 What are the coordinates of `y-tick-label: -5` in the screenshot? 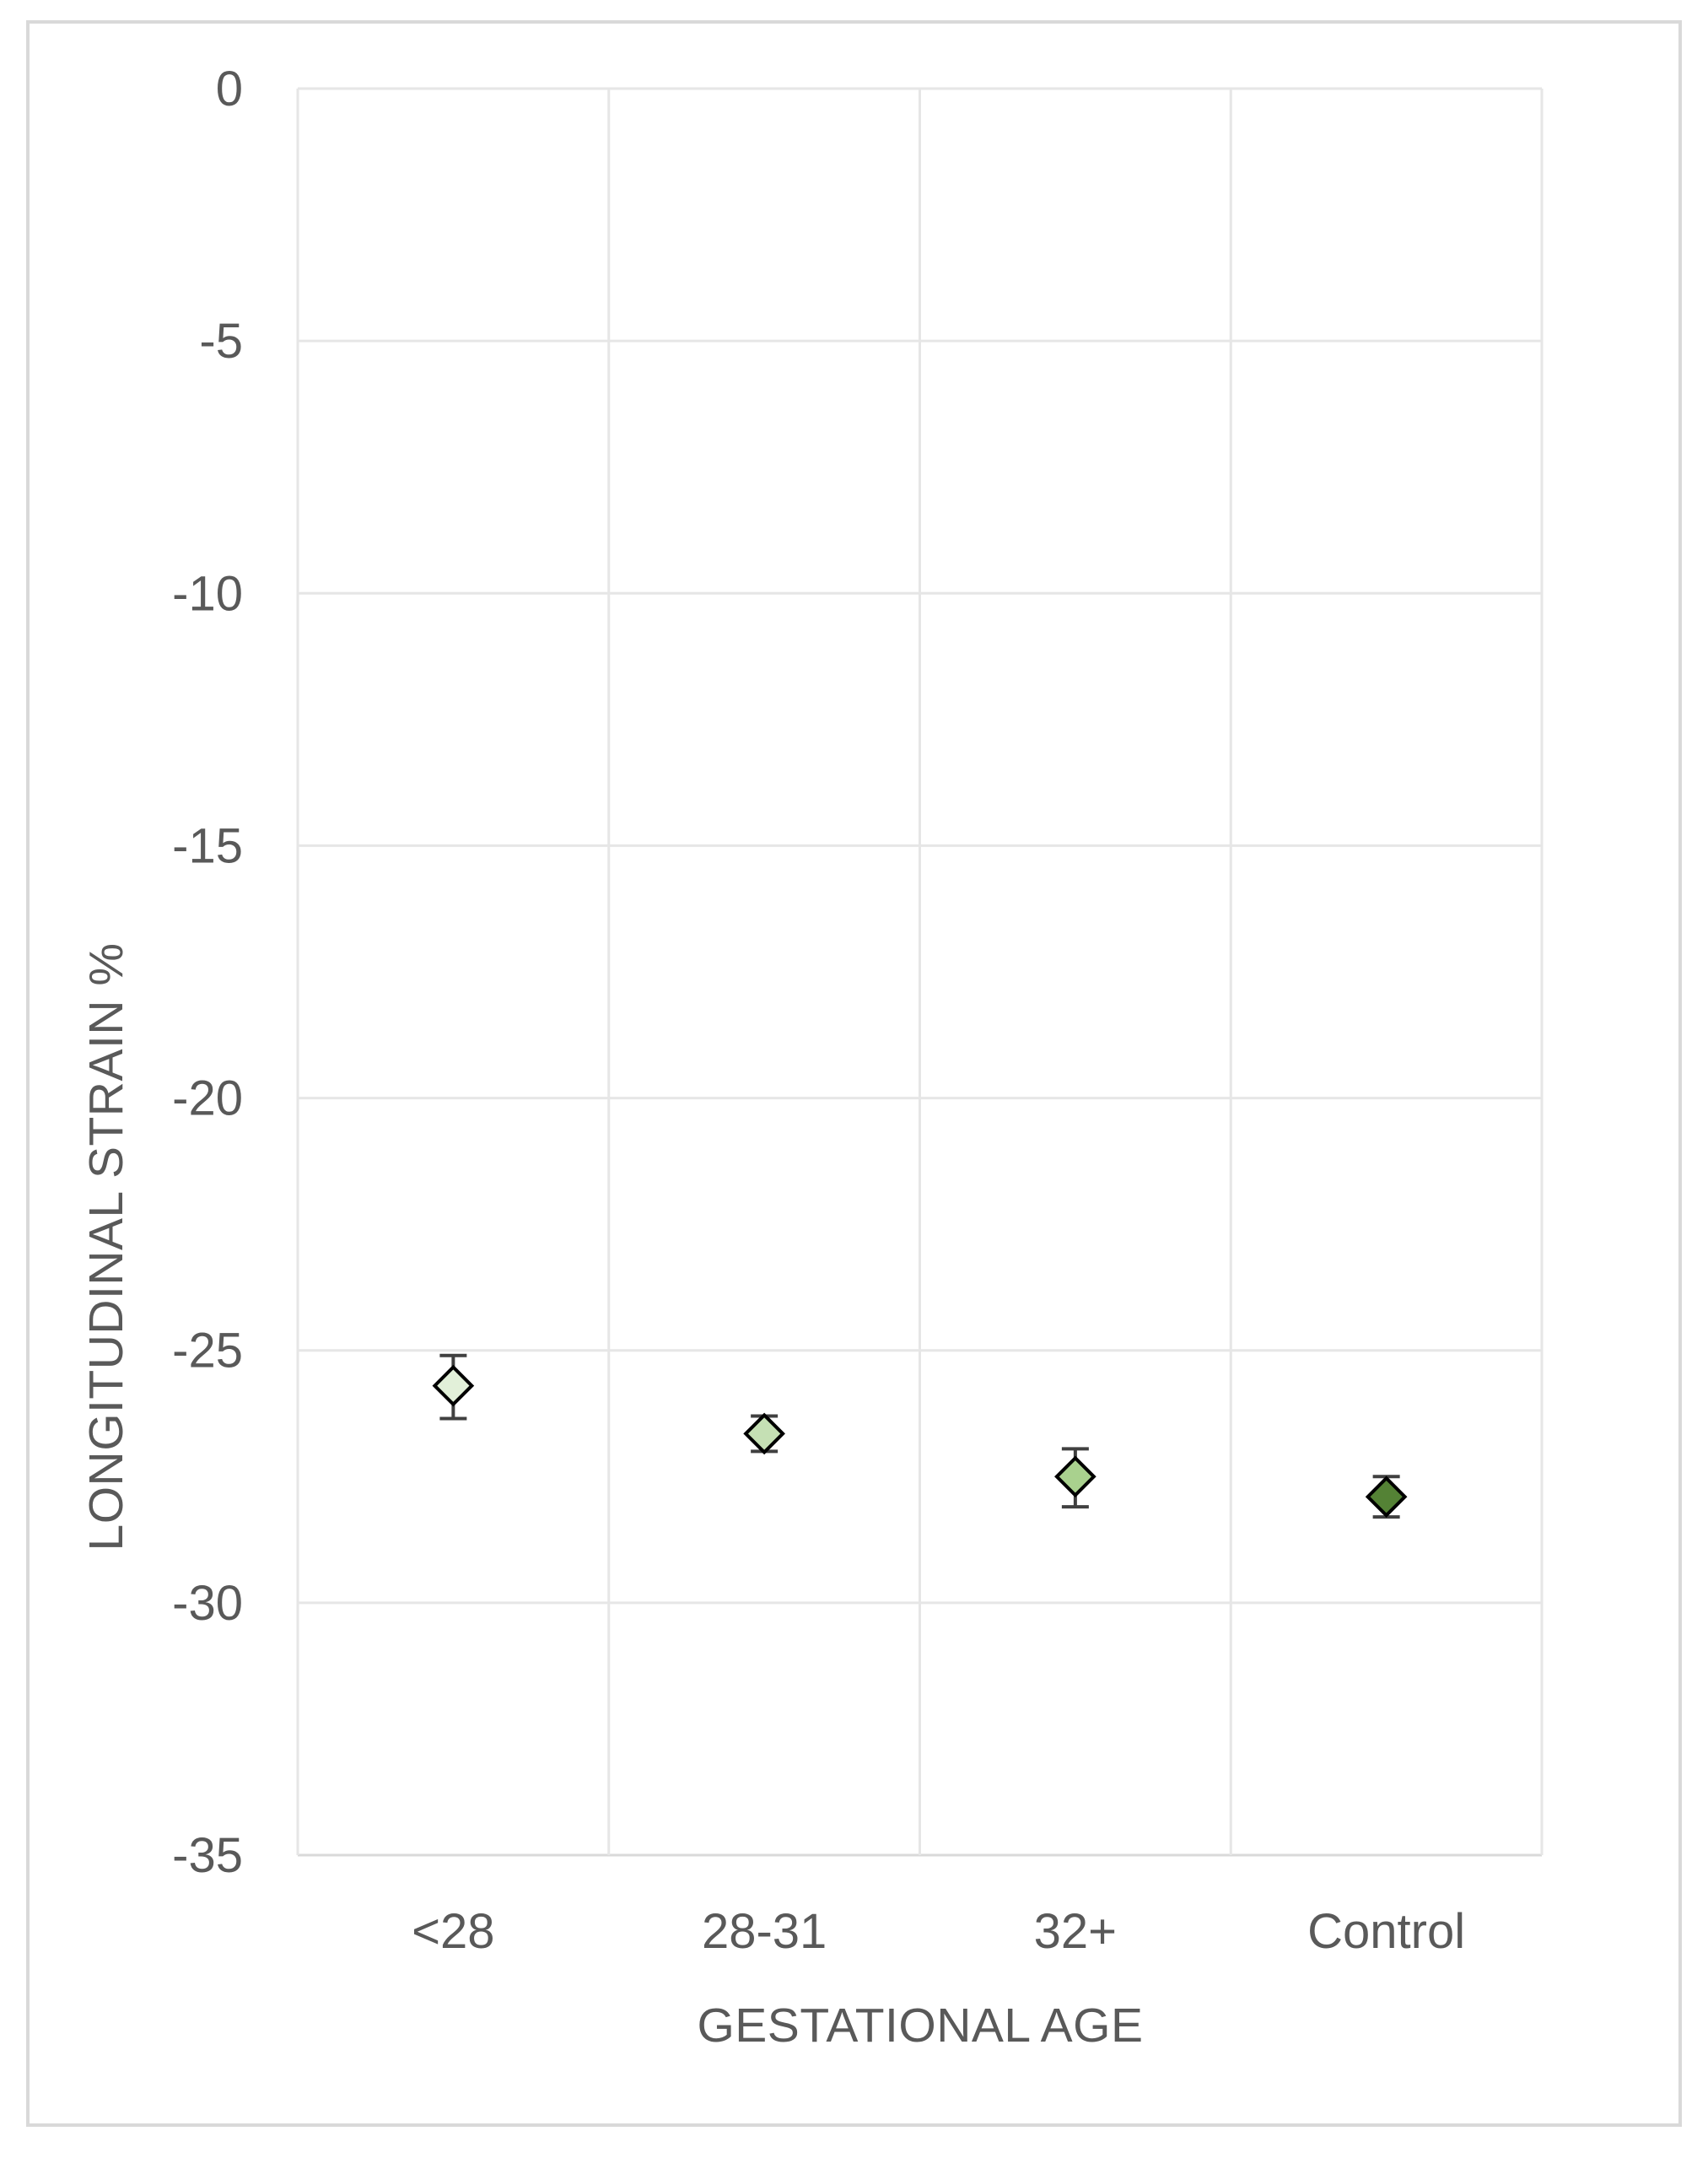 It's located at (221, 341).